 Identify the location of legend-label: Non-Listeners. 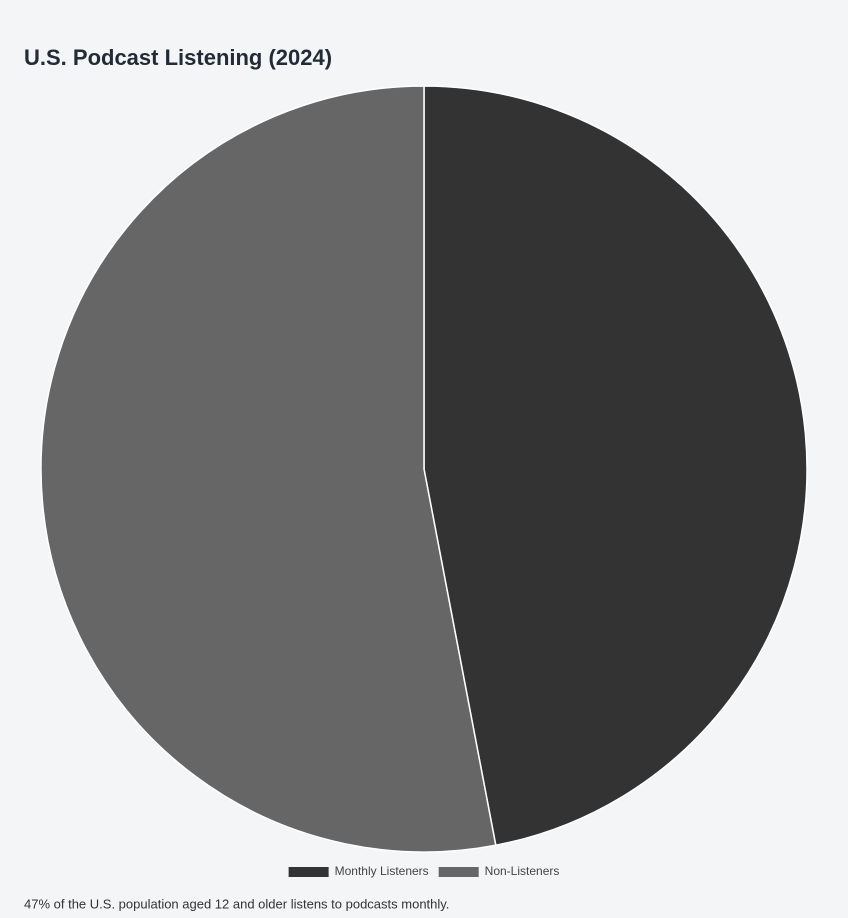
(522, 871).